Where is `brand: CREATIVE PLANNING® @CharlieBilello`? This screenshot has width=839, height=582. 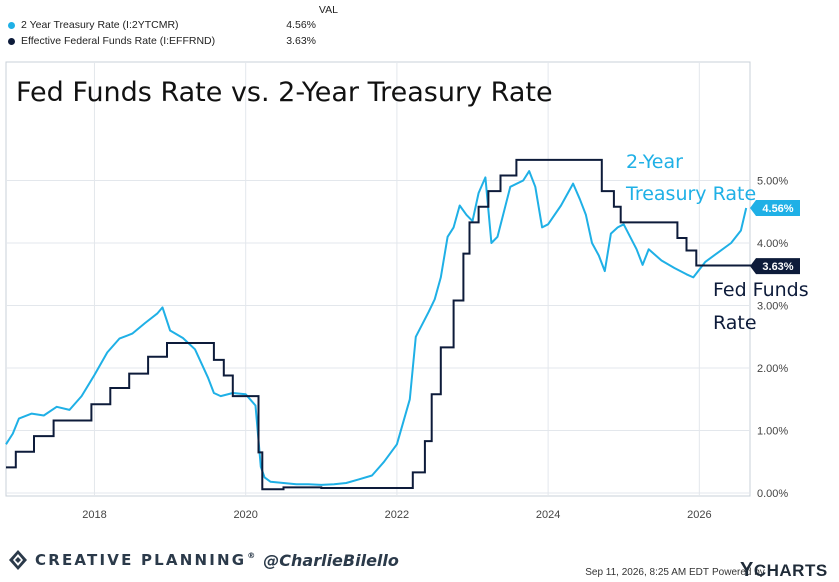 brand: CREATIVE PLANNING® @CharlieBilello is located at coordinates (203, 560).